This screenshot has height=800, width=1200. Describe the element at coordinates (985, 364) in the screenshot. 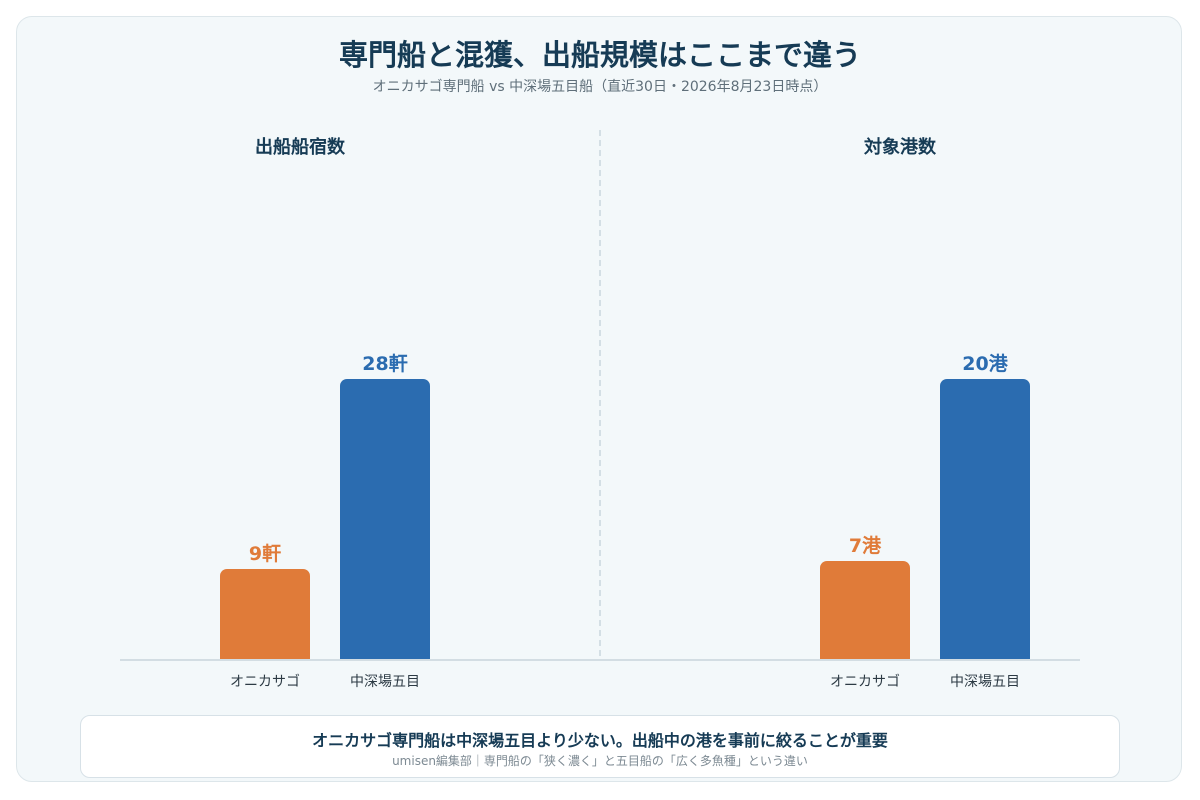

I see `value-label-ports-gomoku: 20港` at that location.